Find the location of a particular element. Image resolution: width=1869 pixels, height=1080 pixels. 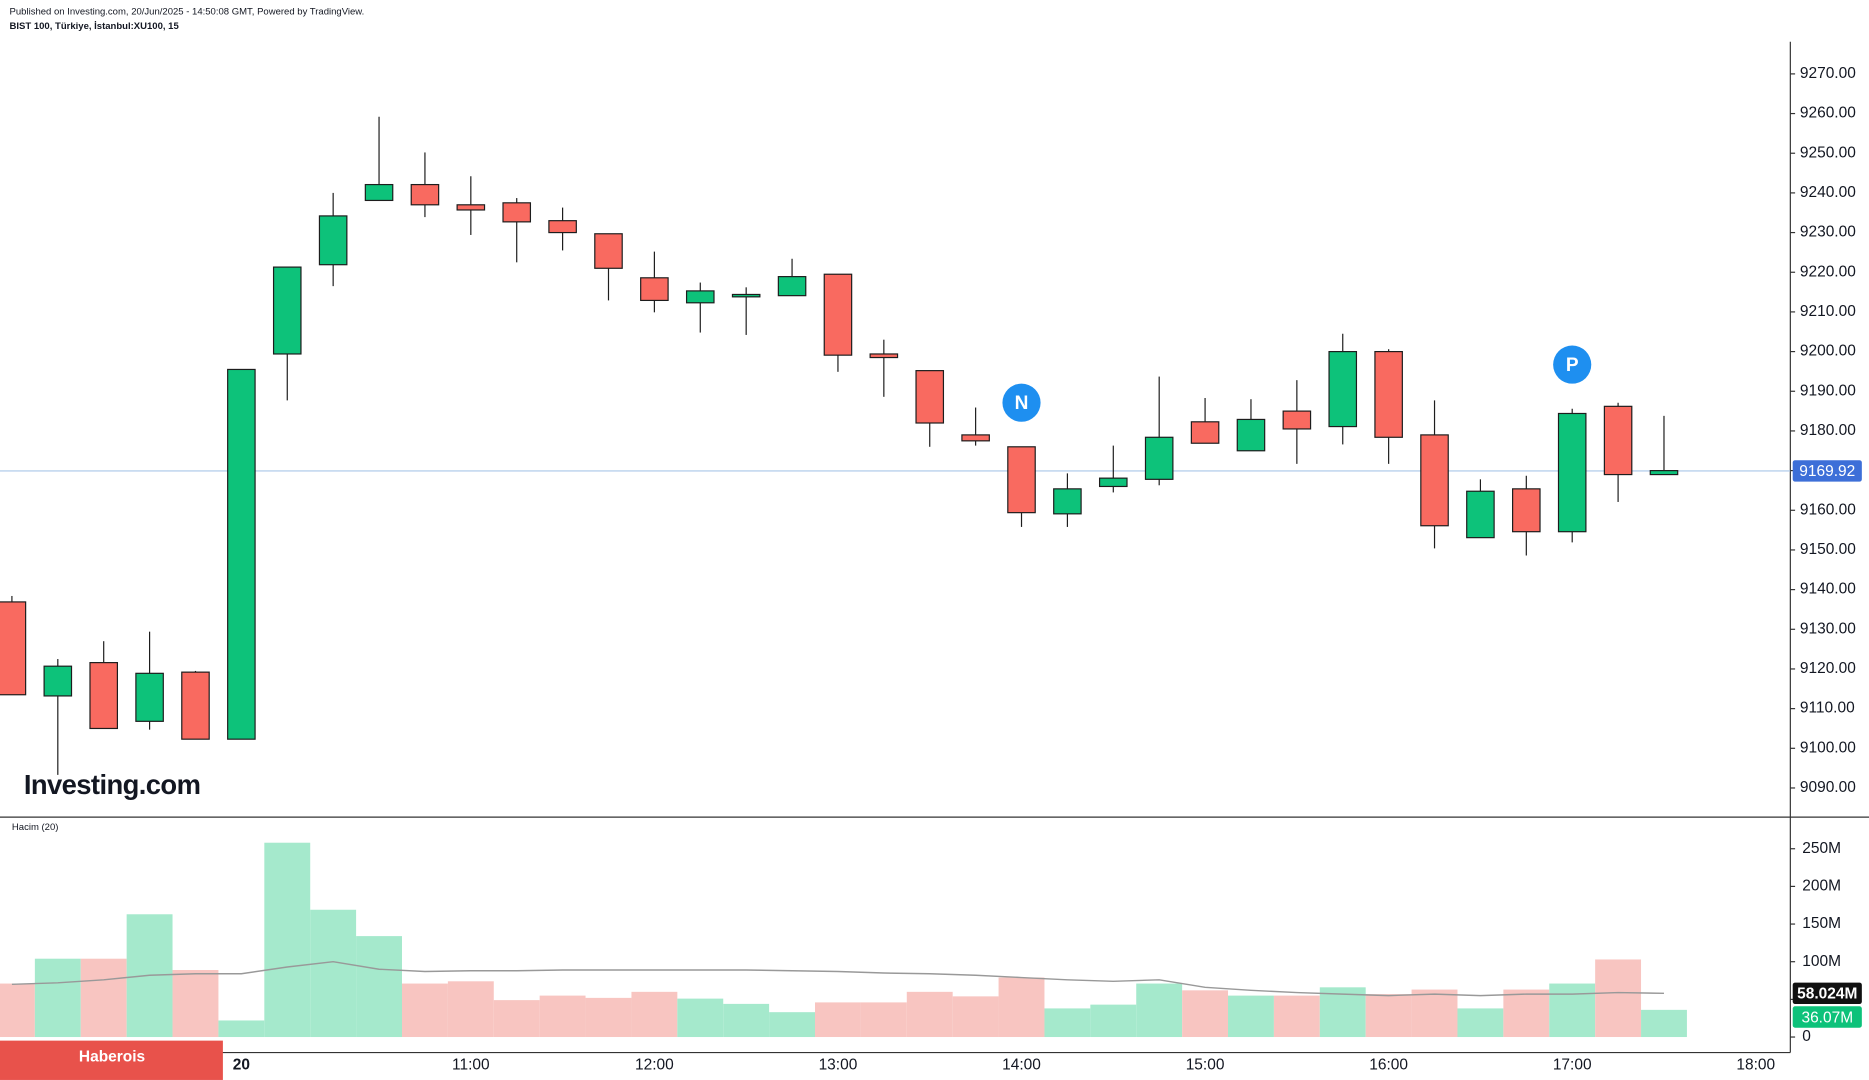

y-tick-label: 9210.00 is located at coordinates (1828, 311).